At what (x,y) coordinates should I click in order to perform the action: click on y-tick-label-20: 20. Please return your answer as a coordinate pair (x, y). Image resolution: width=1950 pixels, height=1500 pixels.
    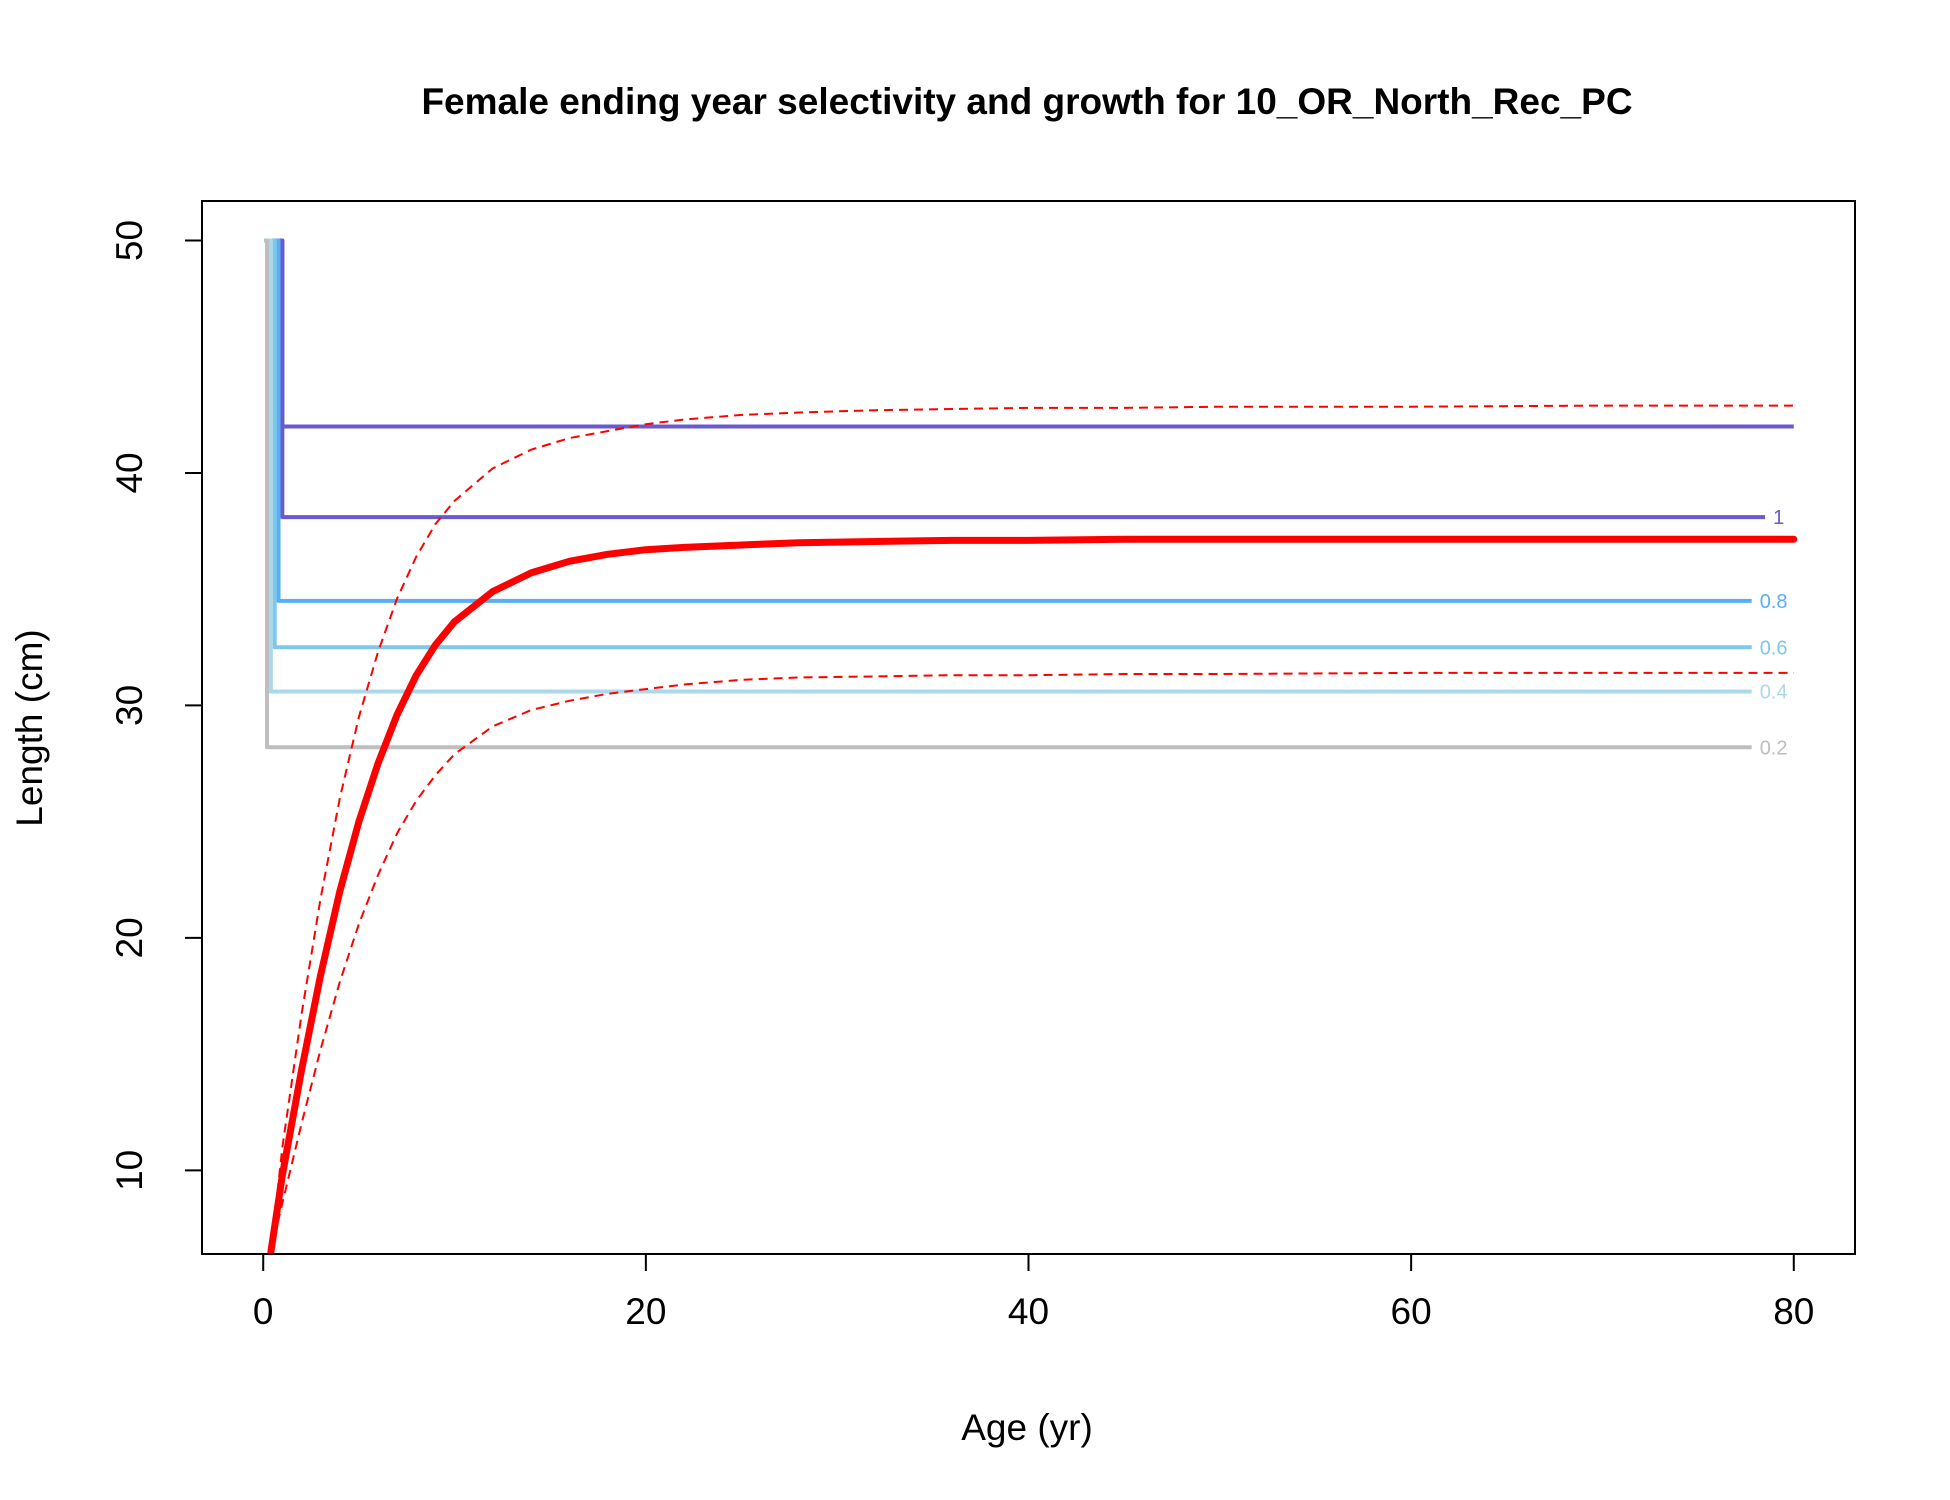
    Looking at the image, I should click on (129, 937).